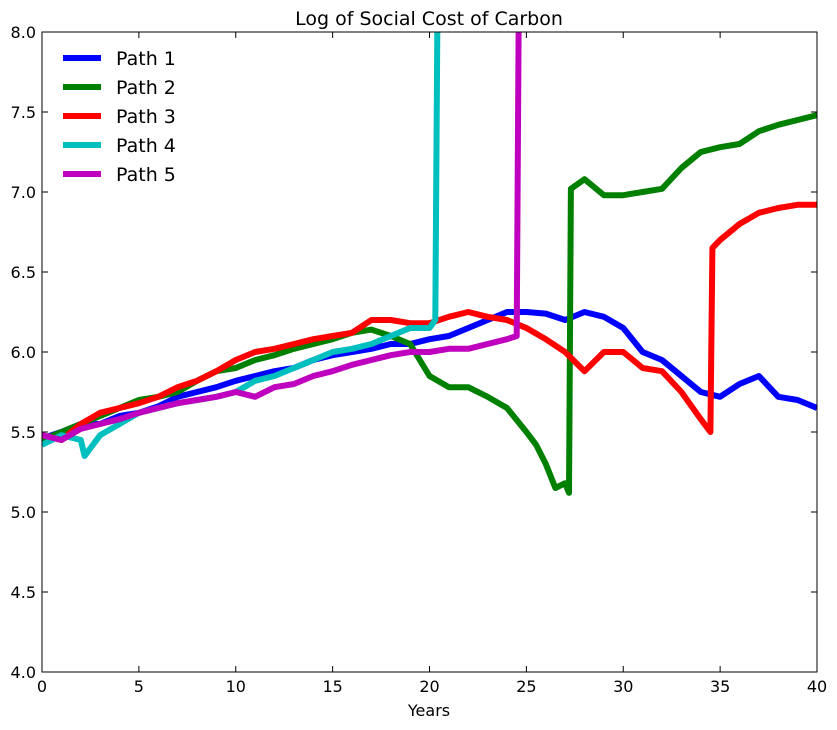 The width and height of the screenshot is (837, 730). Describe the element at coordinates (332, 686) in the screenshot. I see `x-tick-label: 15` at that location.